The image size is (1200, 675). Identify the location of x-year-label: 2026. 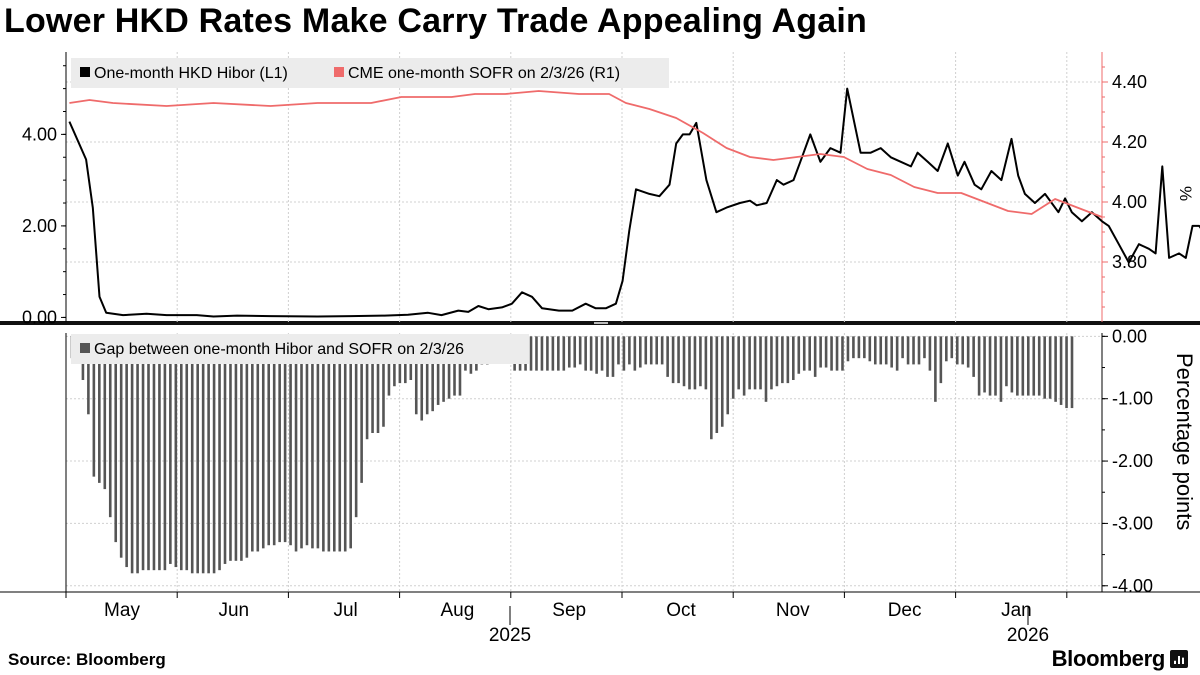
(1028, 635).